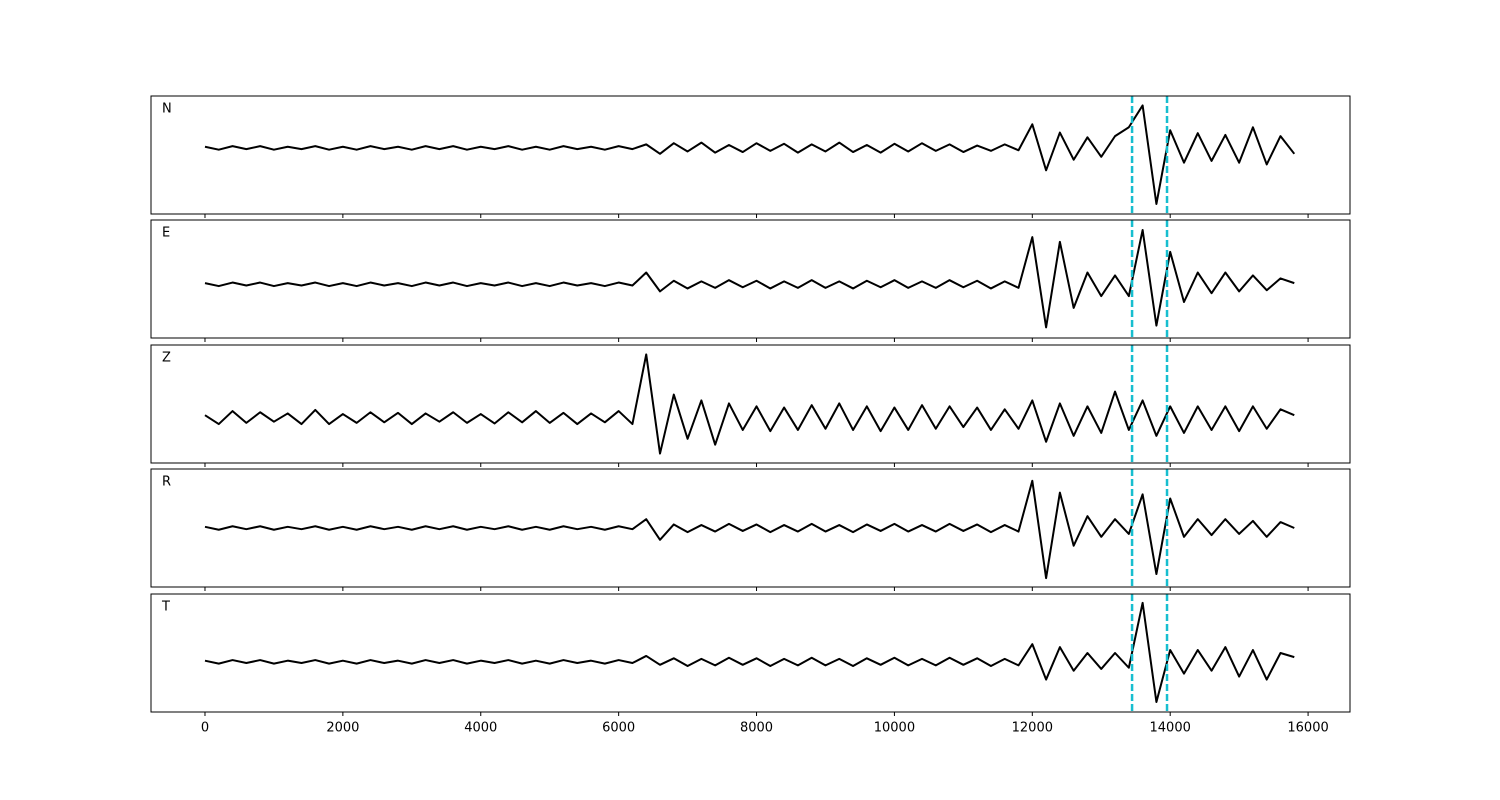  What do you see at coordinates (166, 358) in the screenshot?
I see `trace-label: Z` at bounding box center [166, 358].